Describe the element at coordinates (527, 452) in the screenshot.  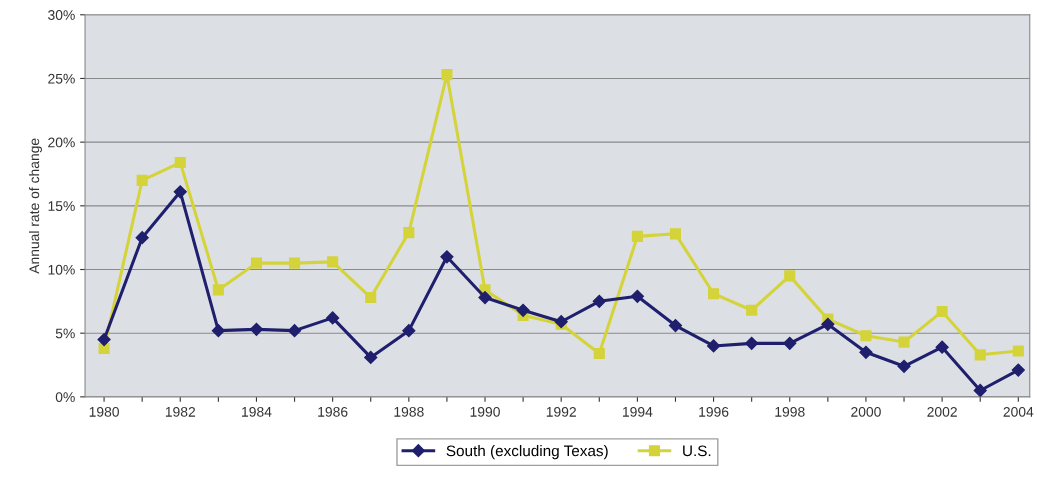
I see `legend-label: South (excluding Texas)` at that location.